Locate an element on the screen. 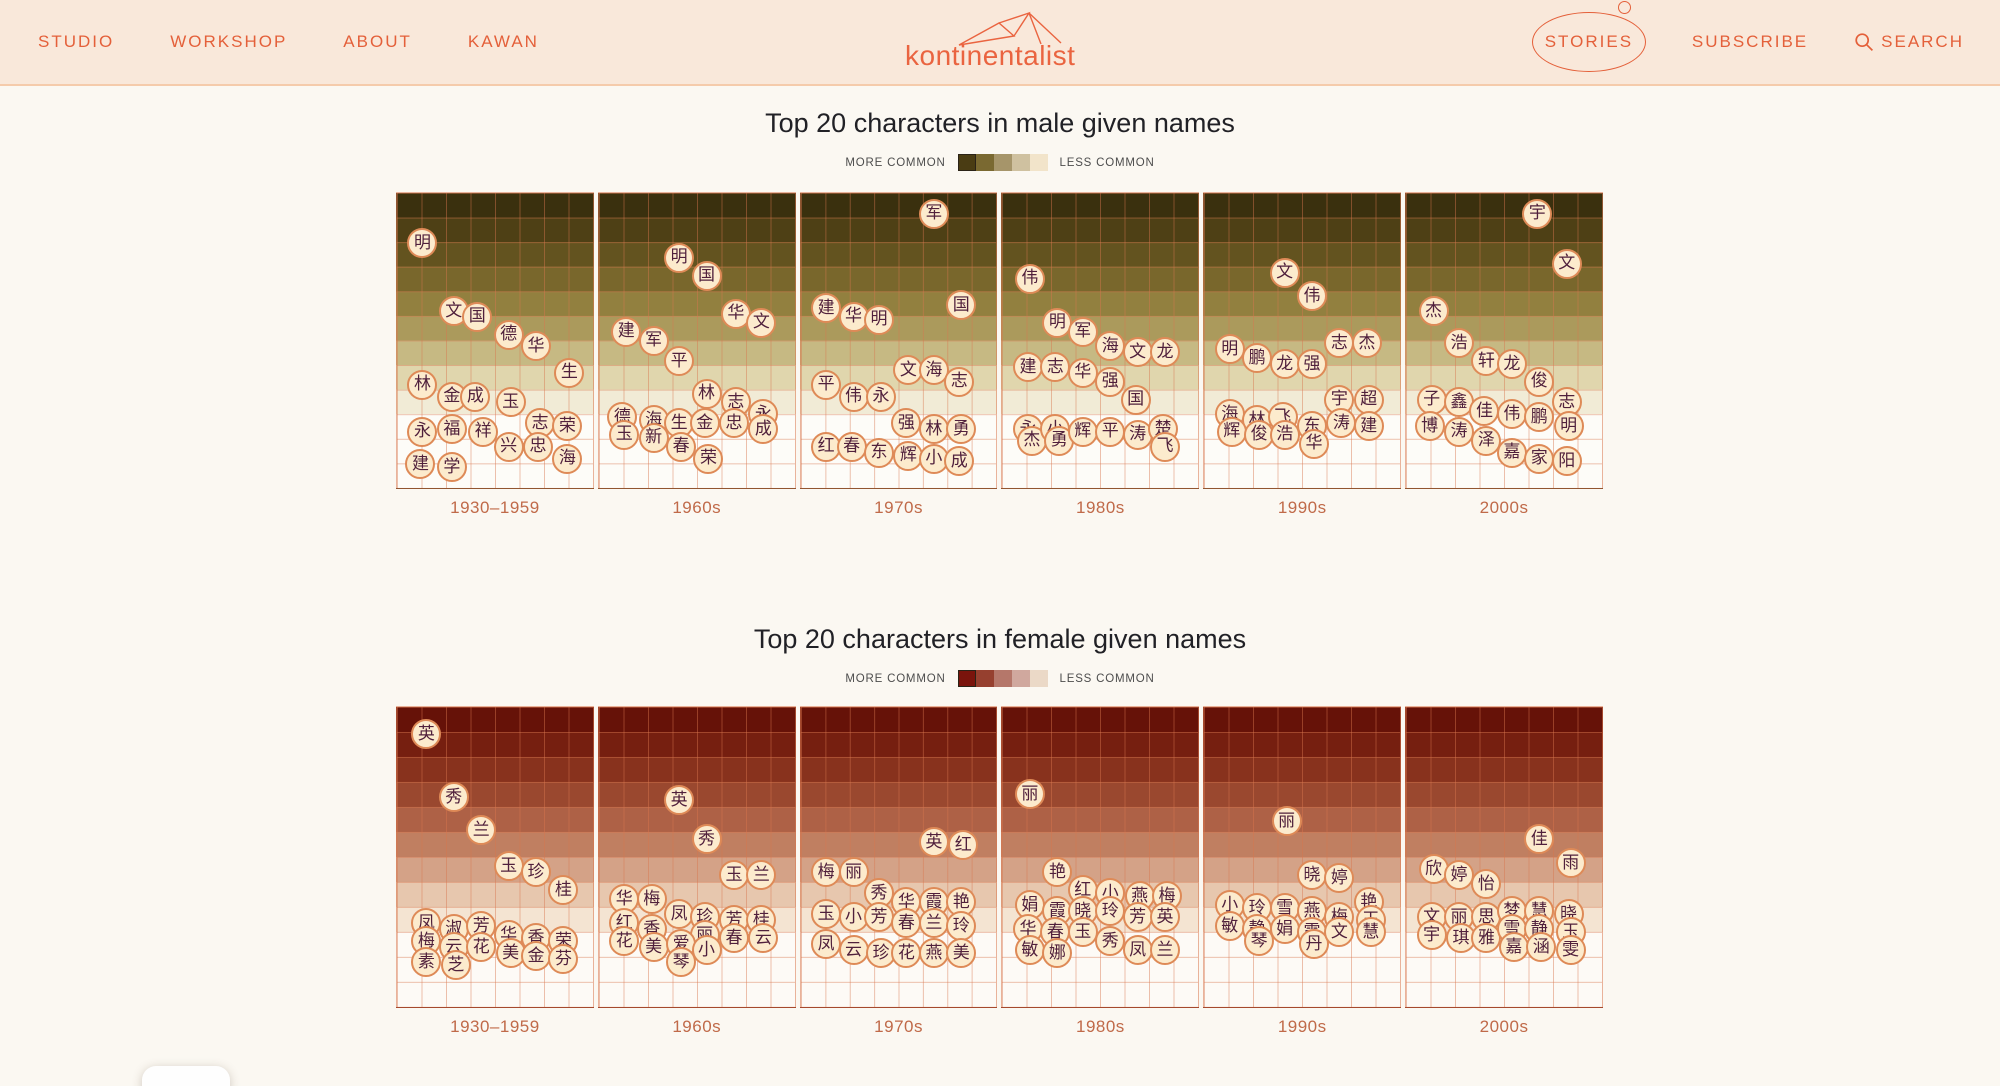  character-token: 雯 is located at coordinates (1570, 950).